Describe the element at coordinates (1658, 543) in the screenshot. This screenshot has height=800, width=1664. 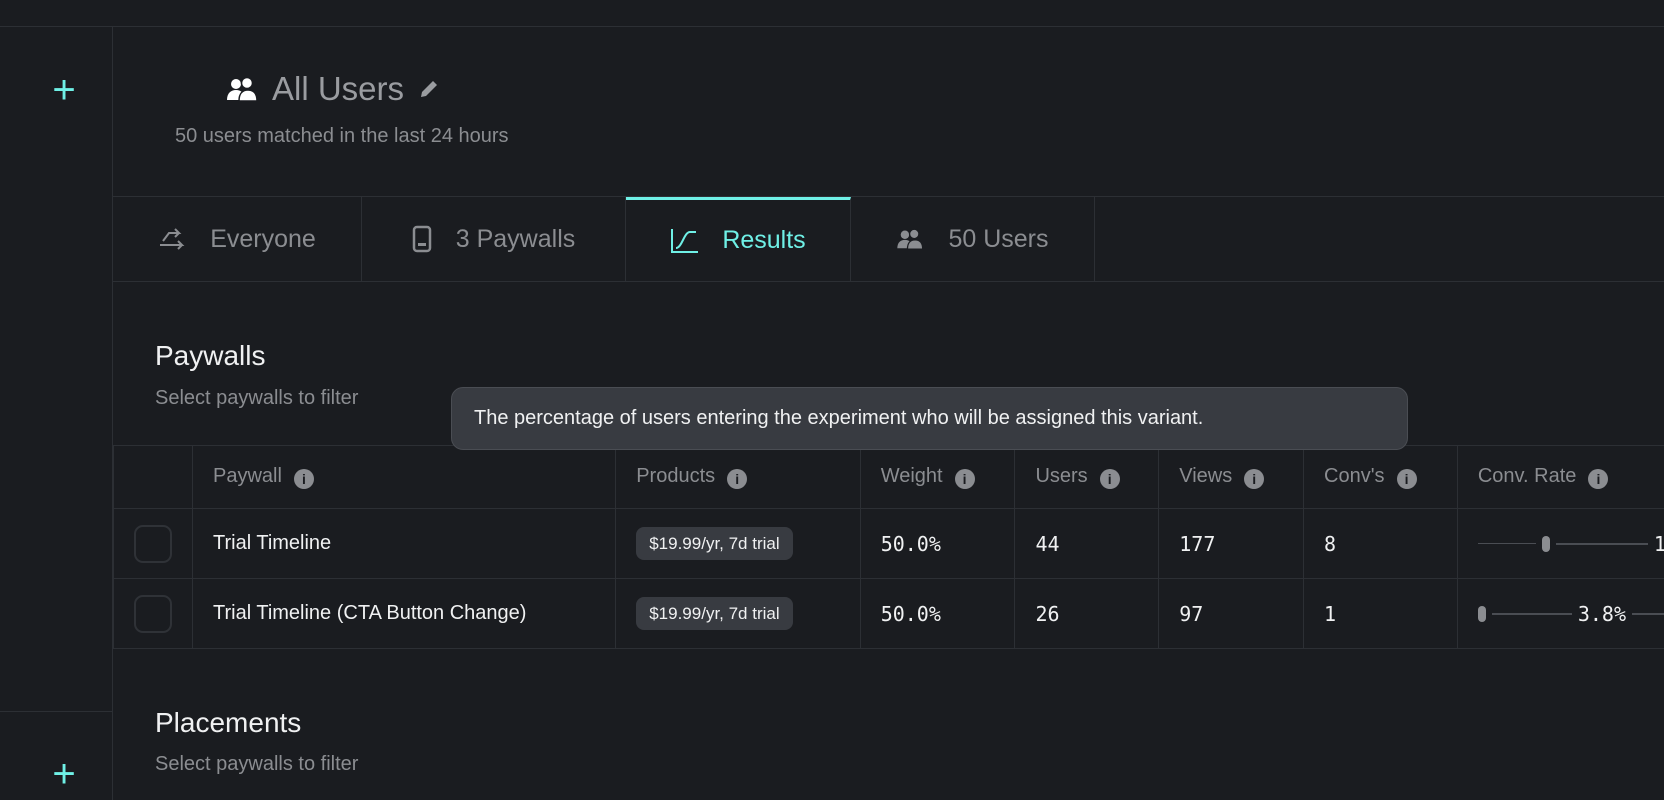
I see `conv-rate: 18` at that location.